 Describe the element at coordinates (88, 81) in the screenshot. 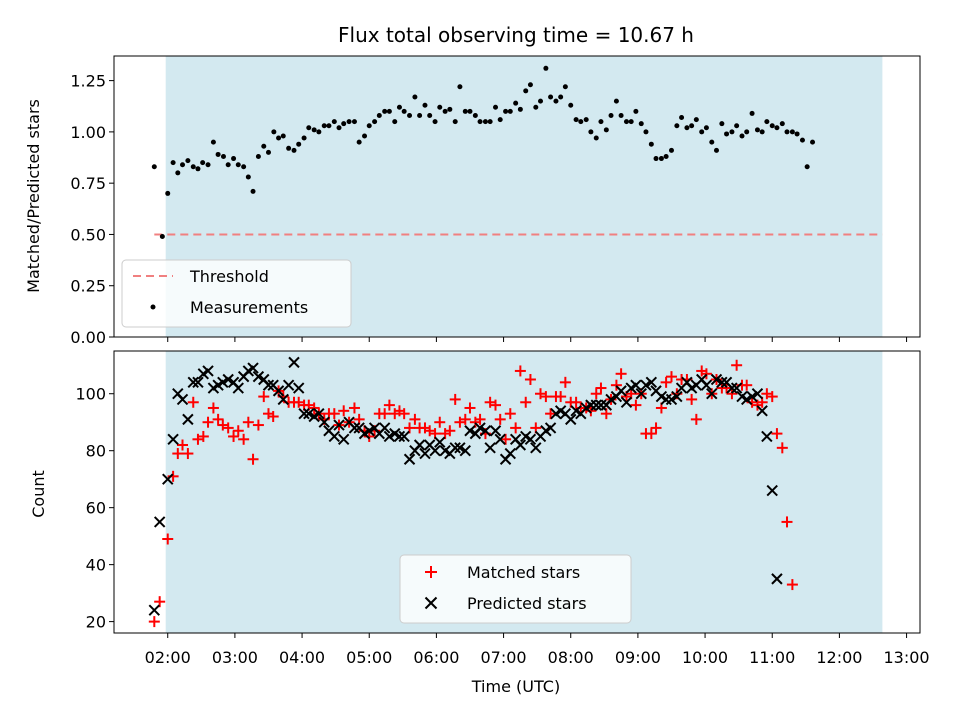

I see `top-y-tick-label: 1.25` at that location.